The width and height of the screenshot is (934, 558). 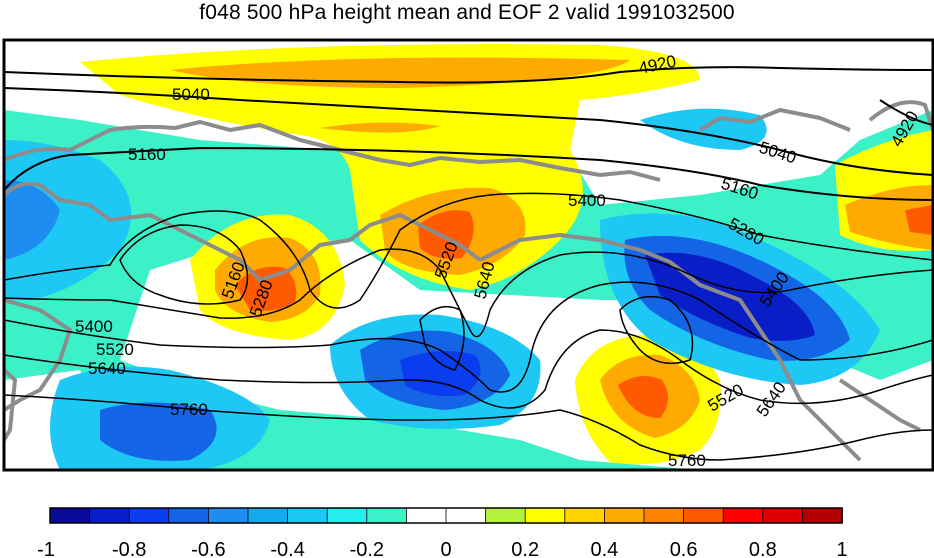 What do you see at coordinates (46, 548) in the screenshot?
I see `colorbar-tick-label: -1` at bounding box center [46, 548].